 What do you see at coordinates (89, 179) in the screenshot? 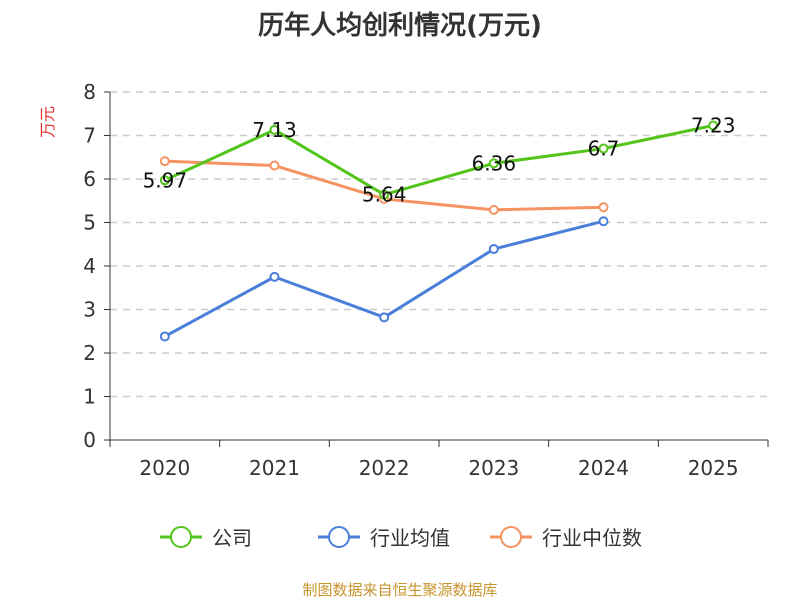
I see `y-tick-label: 6` at bounding box center [89, 179].